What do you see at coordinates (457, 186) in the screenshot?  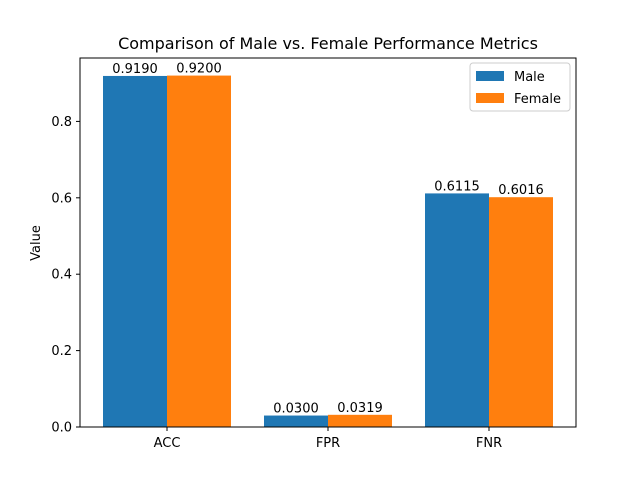 I see `data-label-male-fnr: 0.6115` at bounding box center [457, 186].